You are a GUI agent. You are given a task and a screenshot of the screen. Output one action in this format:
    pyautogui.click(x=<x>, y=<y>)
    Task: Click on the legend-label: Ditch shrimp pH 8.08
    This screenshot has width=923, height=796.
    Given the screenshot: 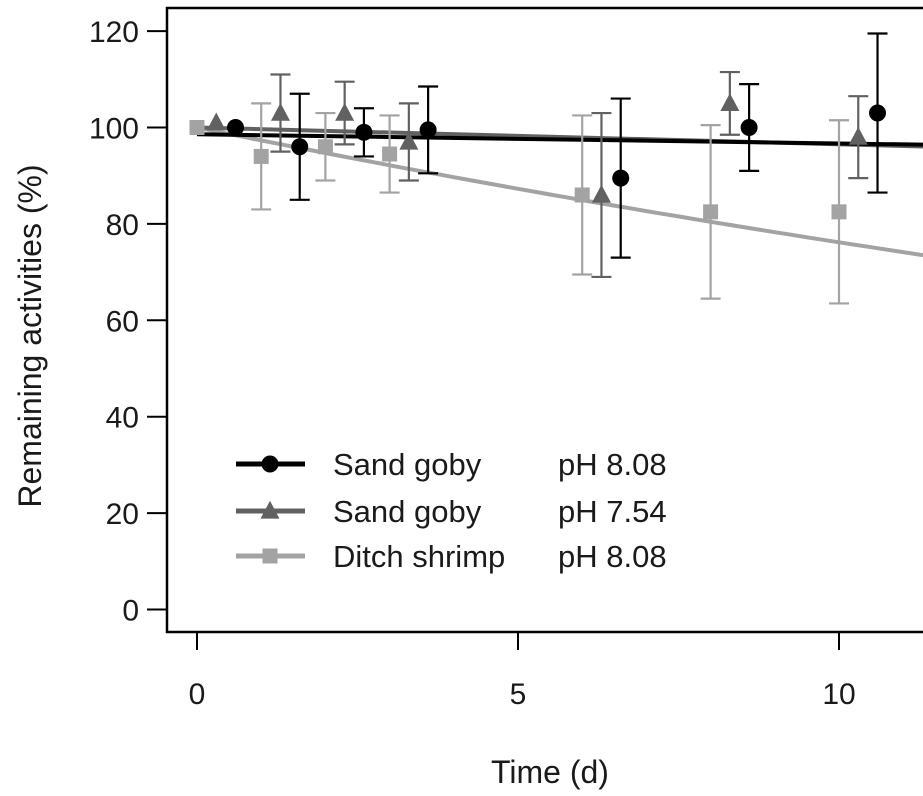 What is the action you would take?
    pyautogui.click(x=500, y=556)
    